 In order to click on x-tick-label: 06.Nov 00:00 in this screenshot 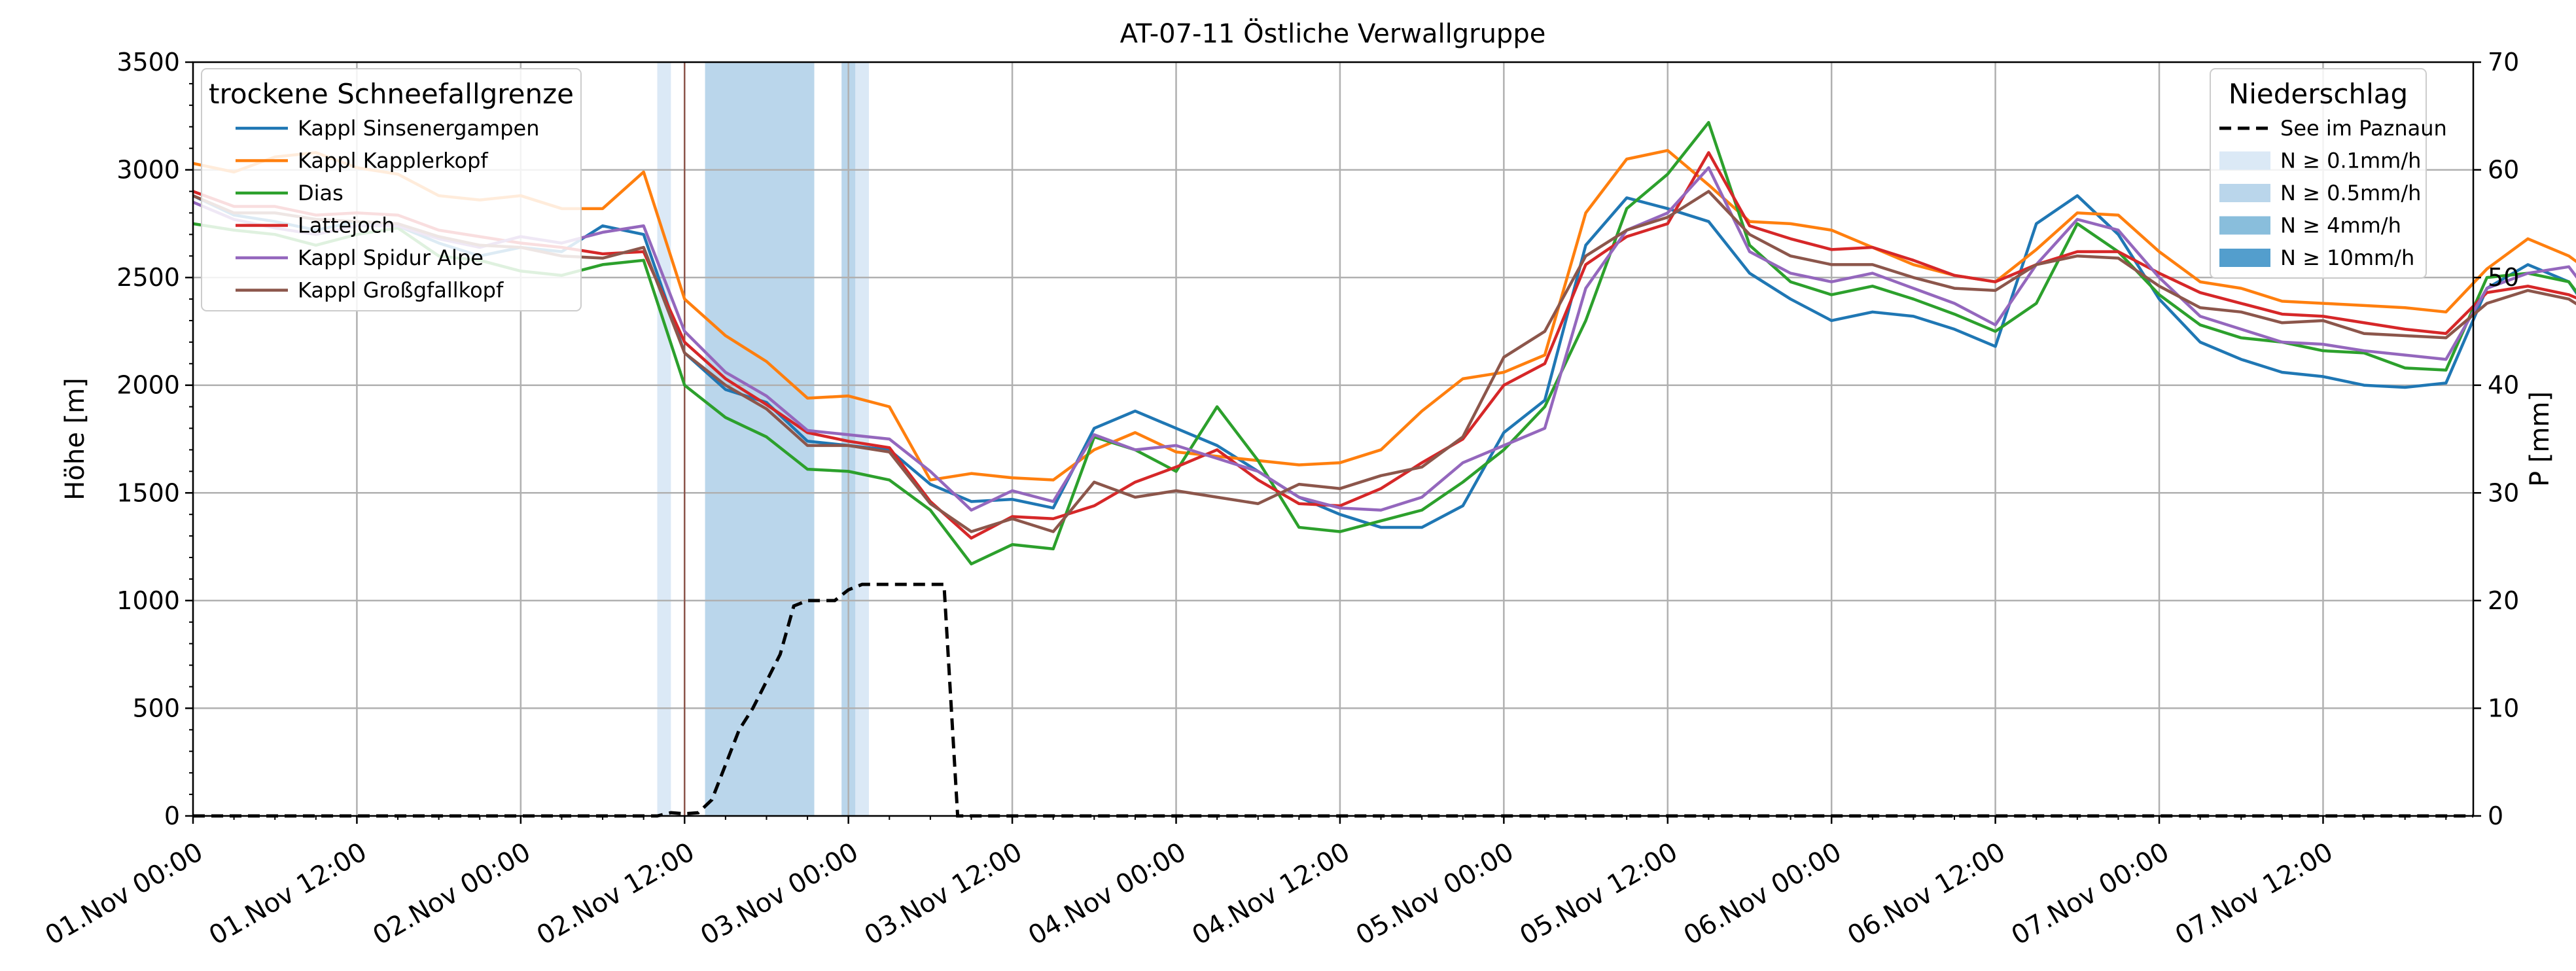, I will do `click(1763, 894)`.